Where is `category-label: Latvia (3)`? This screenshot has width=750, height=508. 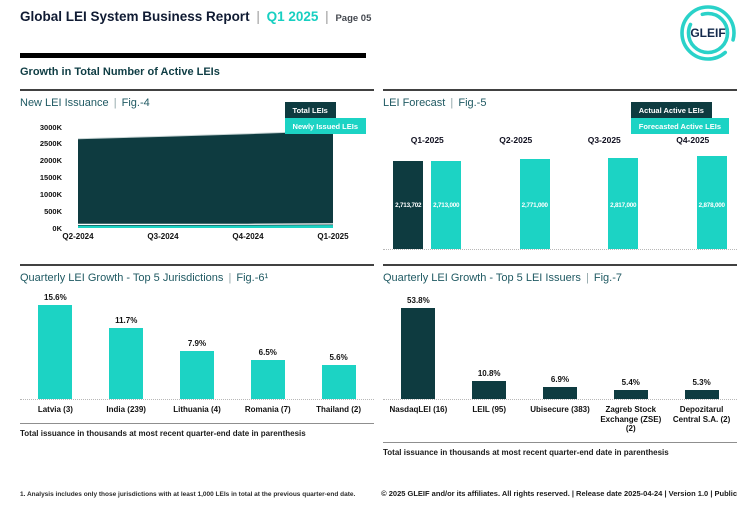
category-label: Latvia (3) is located at coordinates (55, 409).